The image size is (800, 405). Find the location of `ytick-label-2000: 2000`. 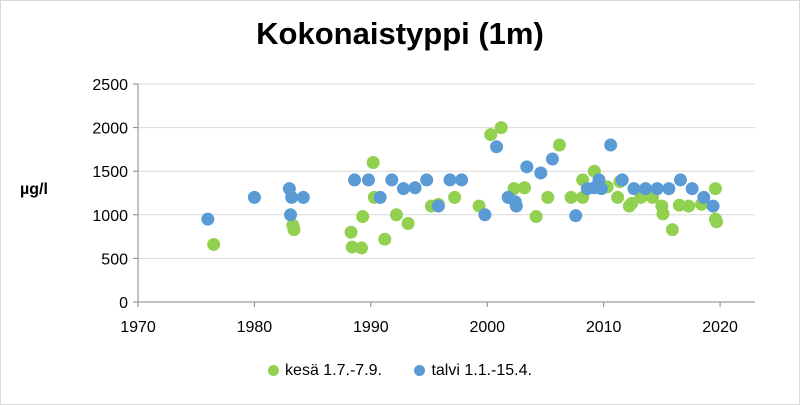

ytick-label-2000: 2000 is located at coordinates (110, 129).